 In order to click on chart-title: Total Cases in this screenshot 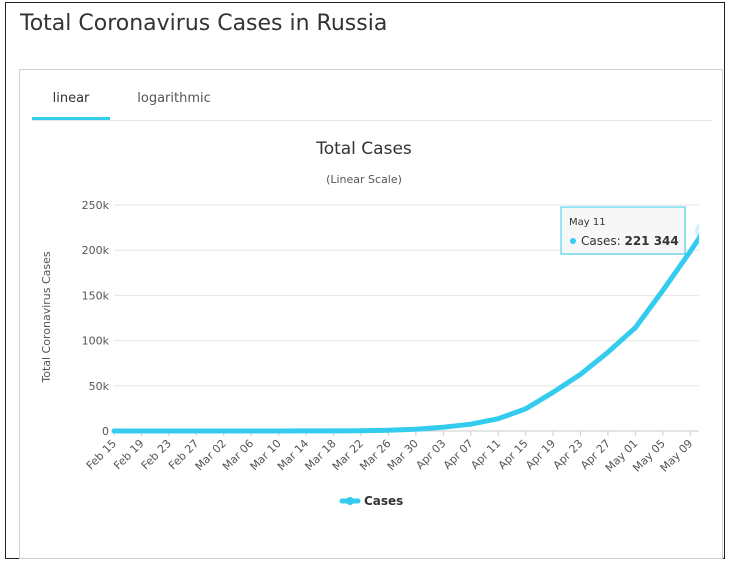, I will do `click(363, 149)`.